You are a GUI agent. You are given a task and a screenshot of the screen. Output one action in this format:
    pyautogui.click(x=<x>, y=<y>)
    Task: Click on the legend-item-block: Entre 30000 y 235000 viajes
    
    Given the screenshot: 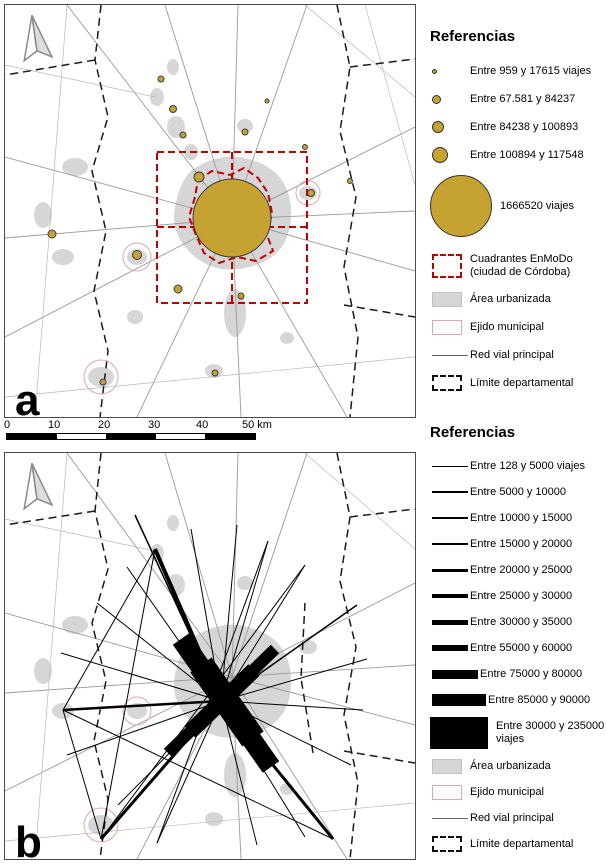 What is the action you would take?
    pyautogui.click(x=518, y=733)
    